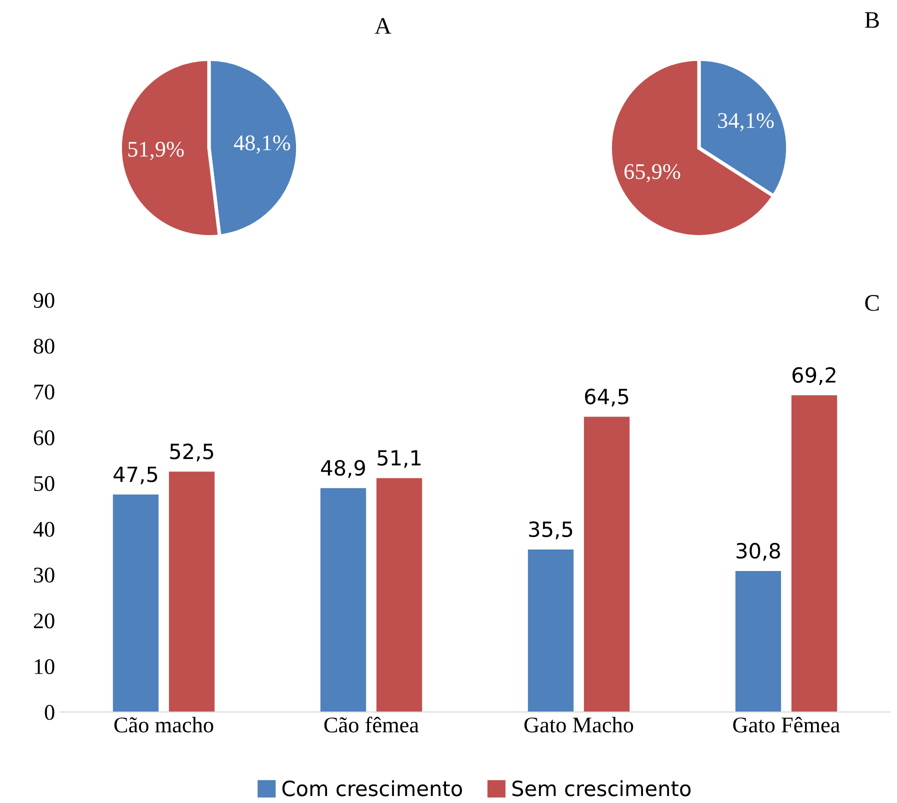 The height and width of the screenshot is (803, 897). What do you see at coordinates (372, 788) in the screenshot?
I see `legend-label: Com crescimento` at bounding box center [372, 788].